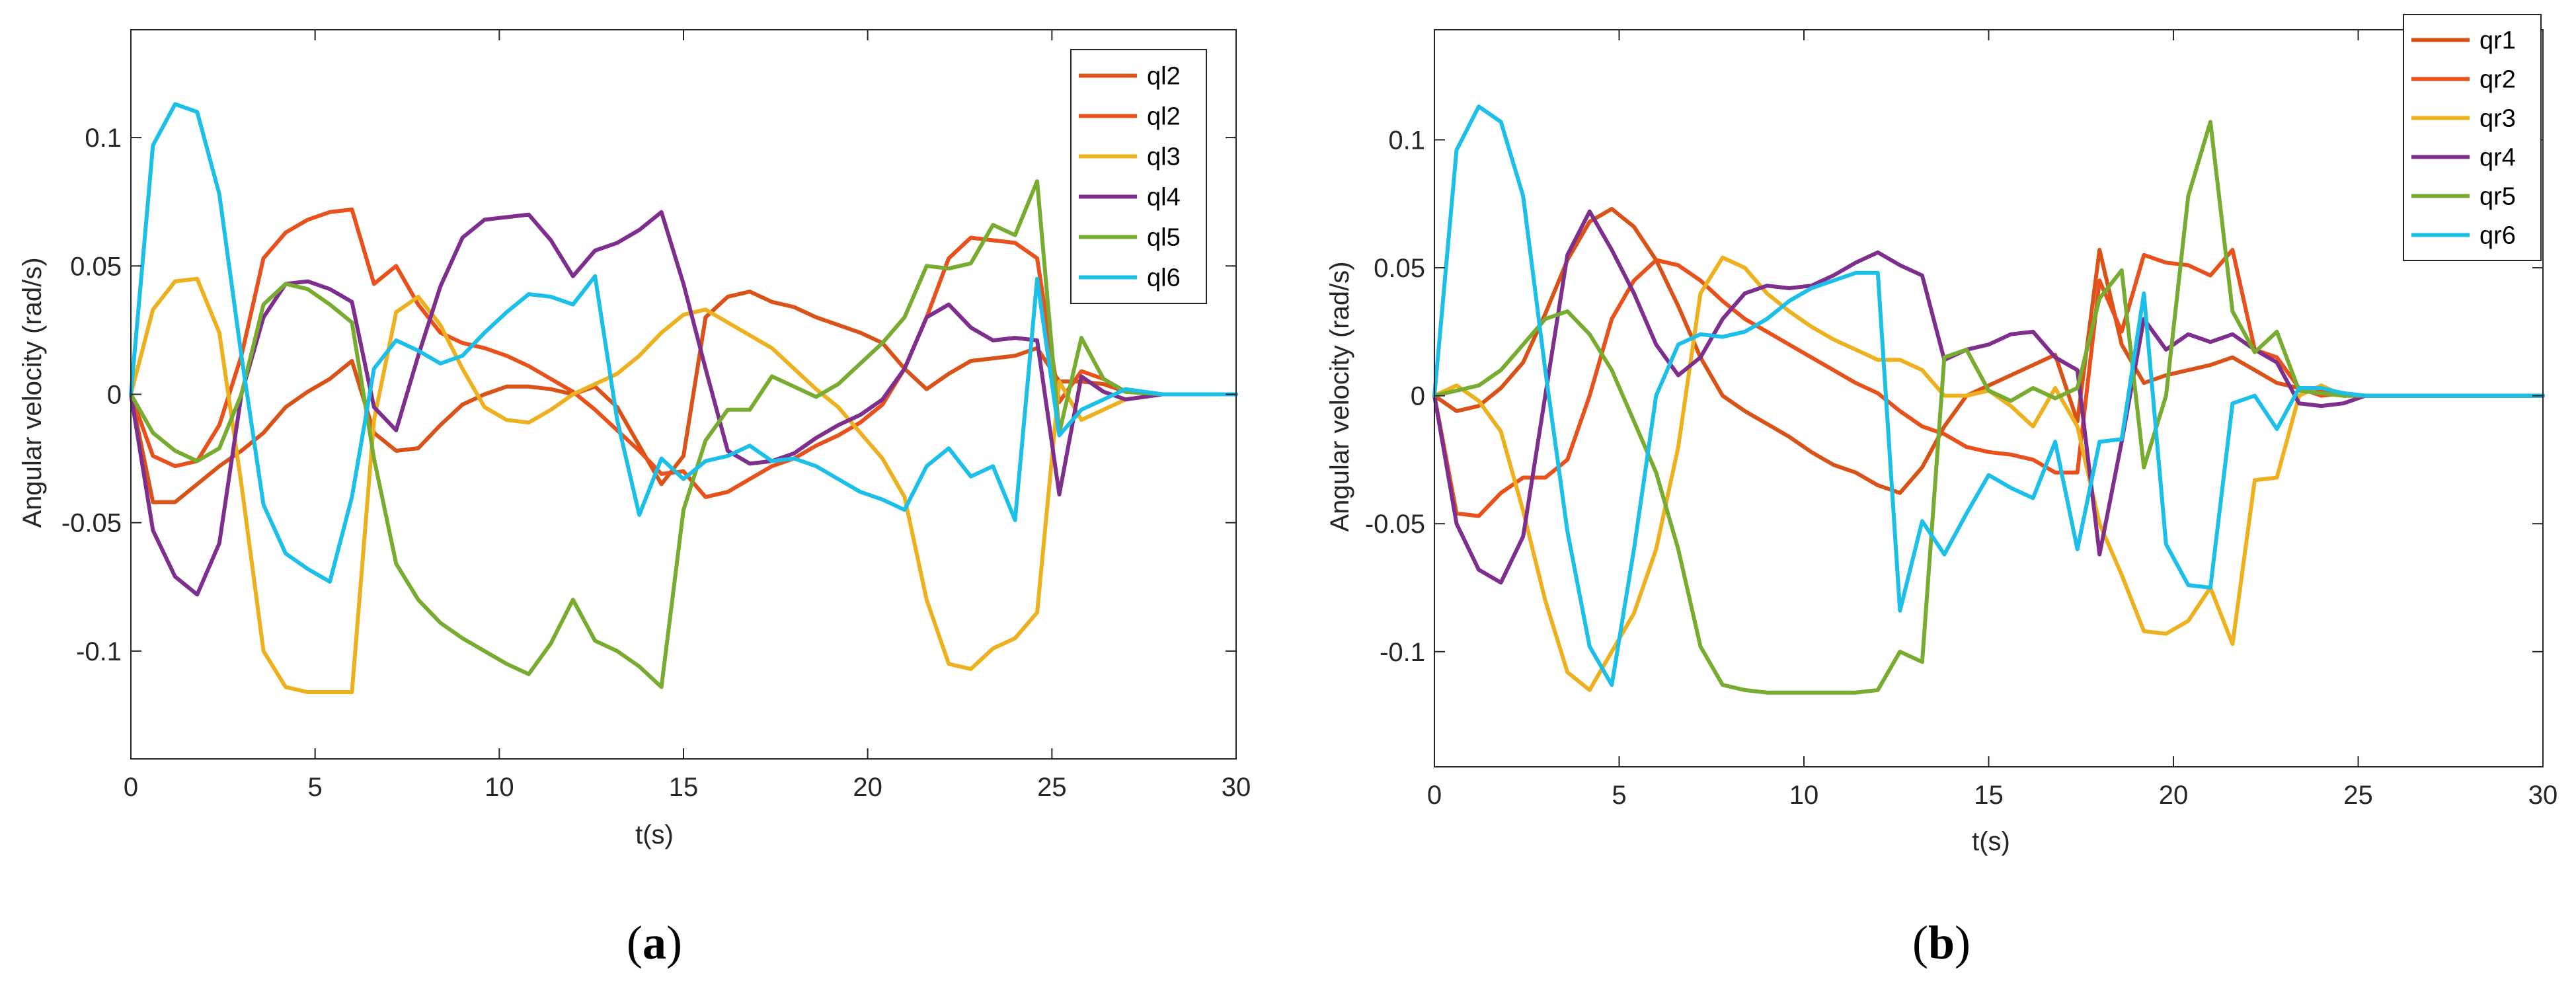  I want to click on panel-b-legend-label-5: qr6, so click(2497, 236).